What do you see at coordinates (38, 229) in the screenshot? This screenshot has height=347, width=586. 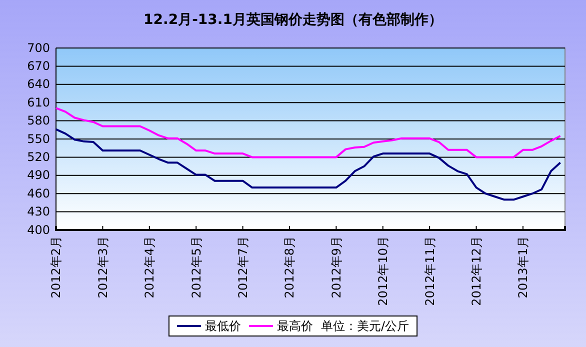 I see `y-tick-label: 400` at bounding box center [38, 229].